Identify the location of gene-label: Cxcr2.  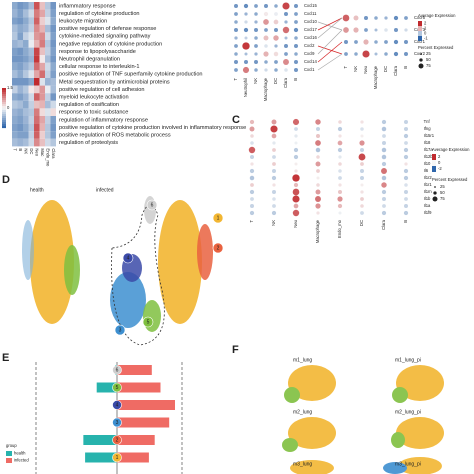
(420, 53).